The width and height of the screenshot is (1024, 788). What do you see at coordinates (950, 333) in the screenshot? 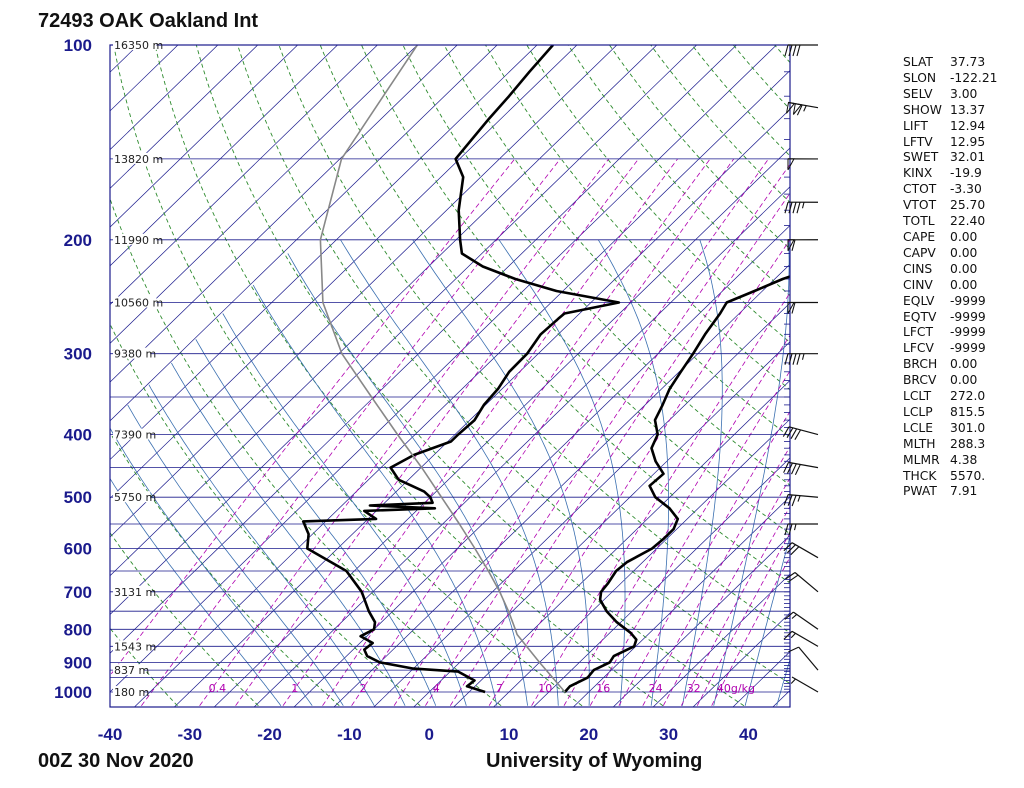
I see `index-row: LFCT -9999` at bounding box center [950, 333].